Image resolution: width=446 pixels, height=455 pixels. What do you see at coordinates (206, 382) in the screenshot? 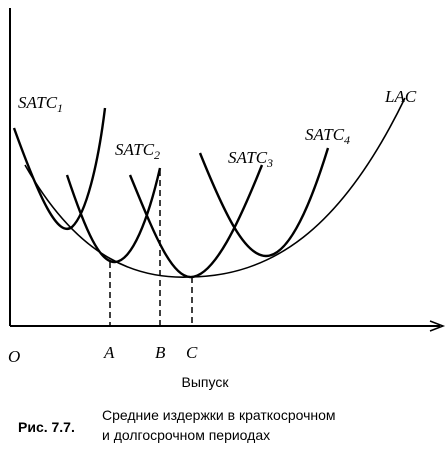
I see `x-axis-label: Выпуск` at bounding box center [206, 382].